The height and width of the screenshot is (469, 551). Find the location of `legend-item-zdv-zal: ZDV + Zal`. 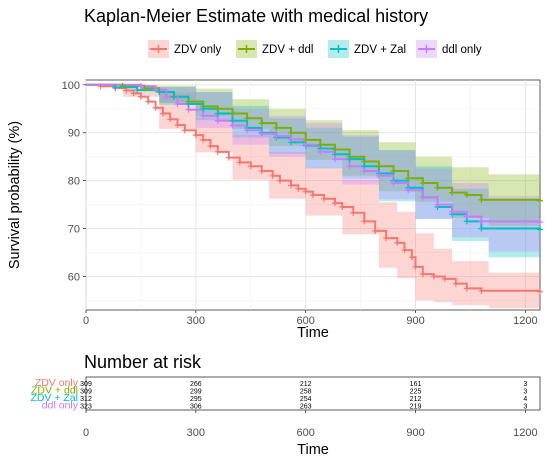

legend-item-zdv-zal: ZDV + Zal is located at coordinates (367, 49).